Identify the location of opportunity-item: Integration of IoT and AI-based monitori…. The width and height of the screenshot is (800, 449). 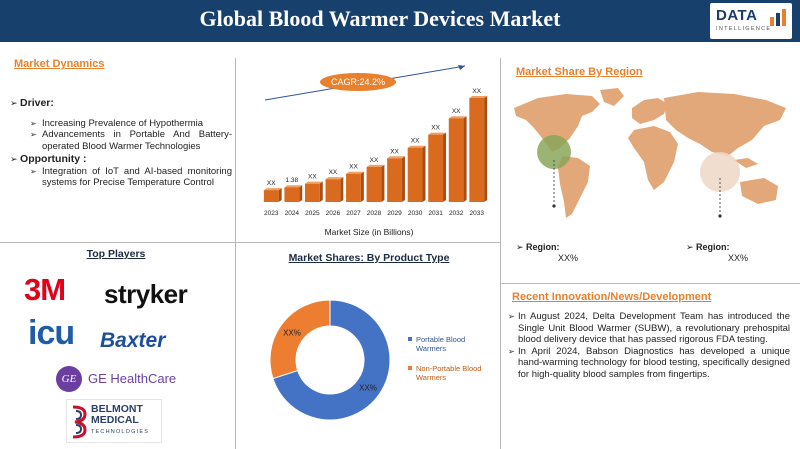
(121, 177).